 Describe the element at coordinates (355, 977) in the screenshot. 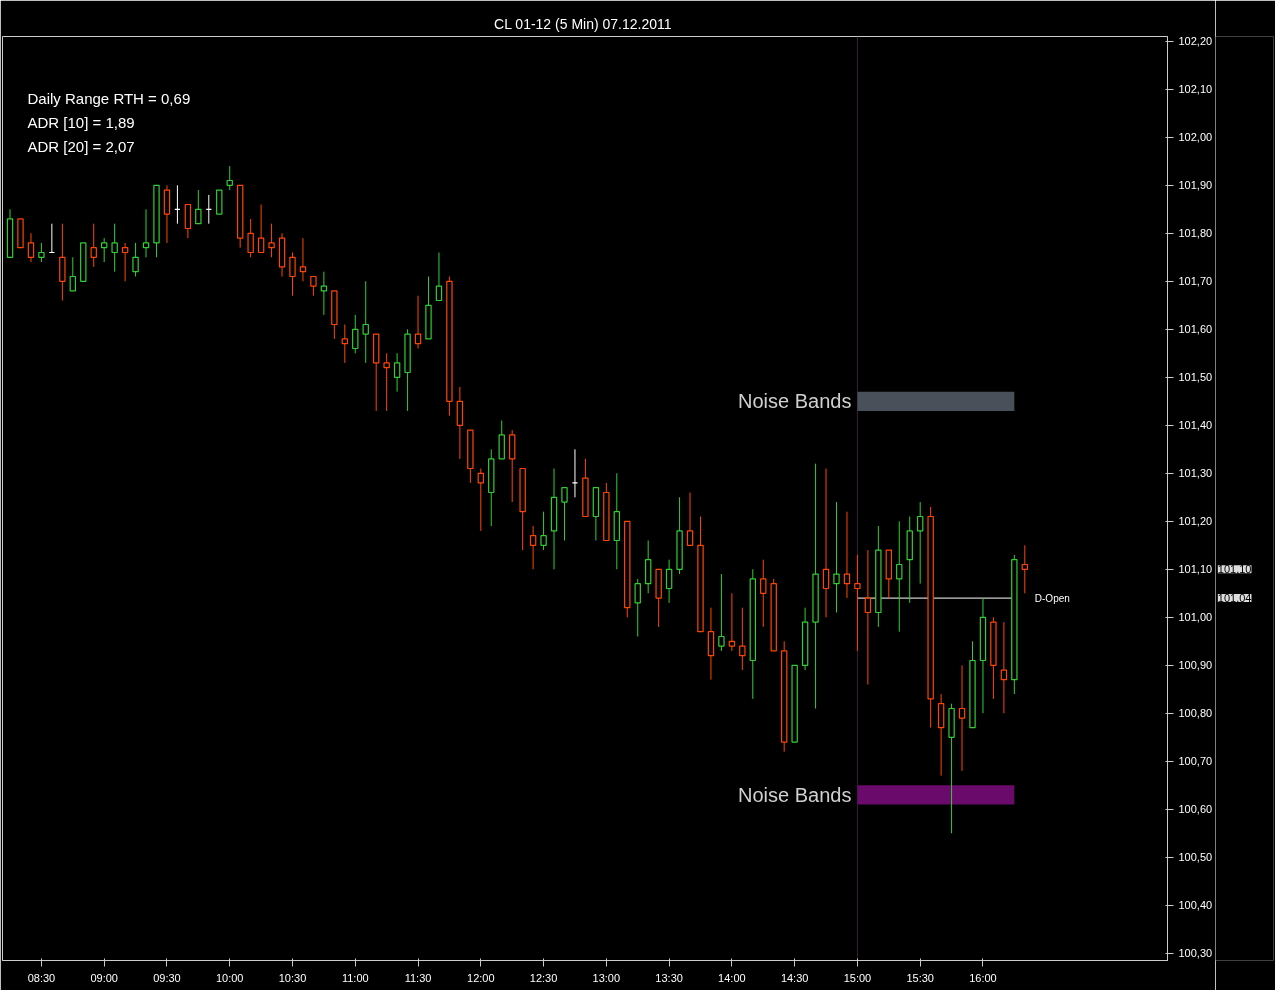

I see `x-tick-label: 11:00` at that location.